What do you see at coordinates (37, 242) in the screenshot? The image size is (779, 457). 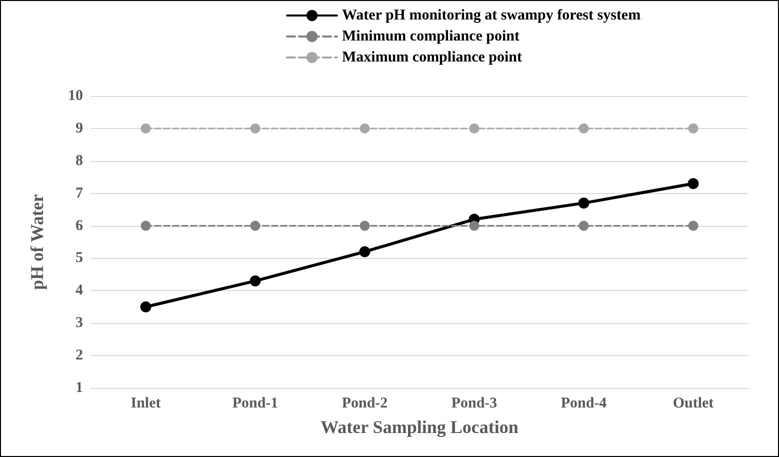 I see `y-axis-title: pH of Water` at bounding box center [37, 242].